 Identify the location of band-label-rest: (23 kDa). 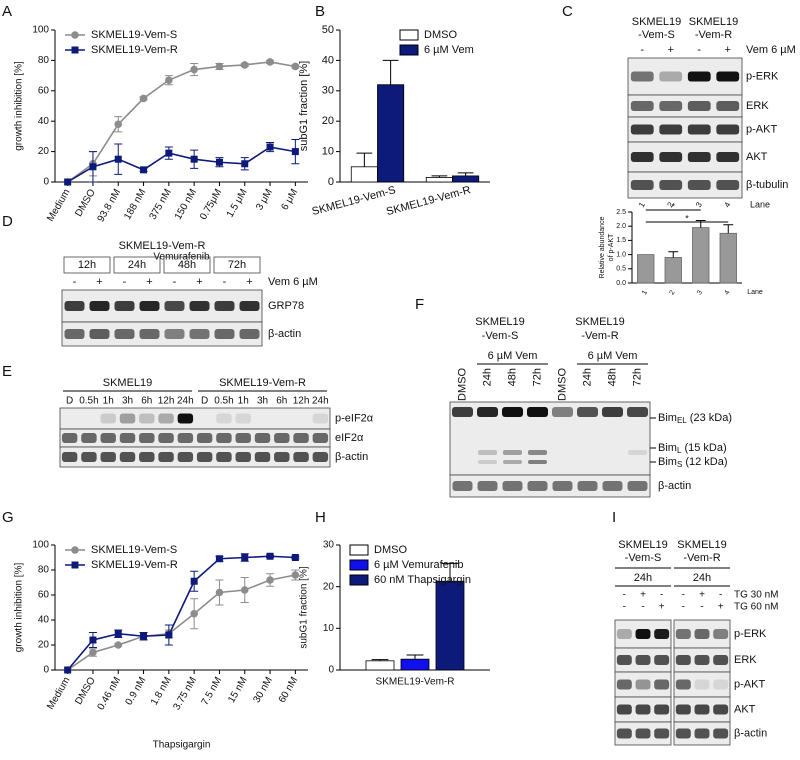
(709, 418).